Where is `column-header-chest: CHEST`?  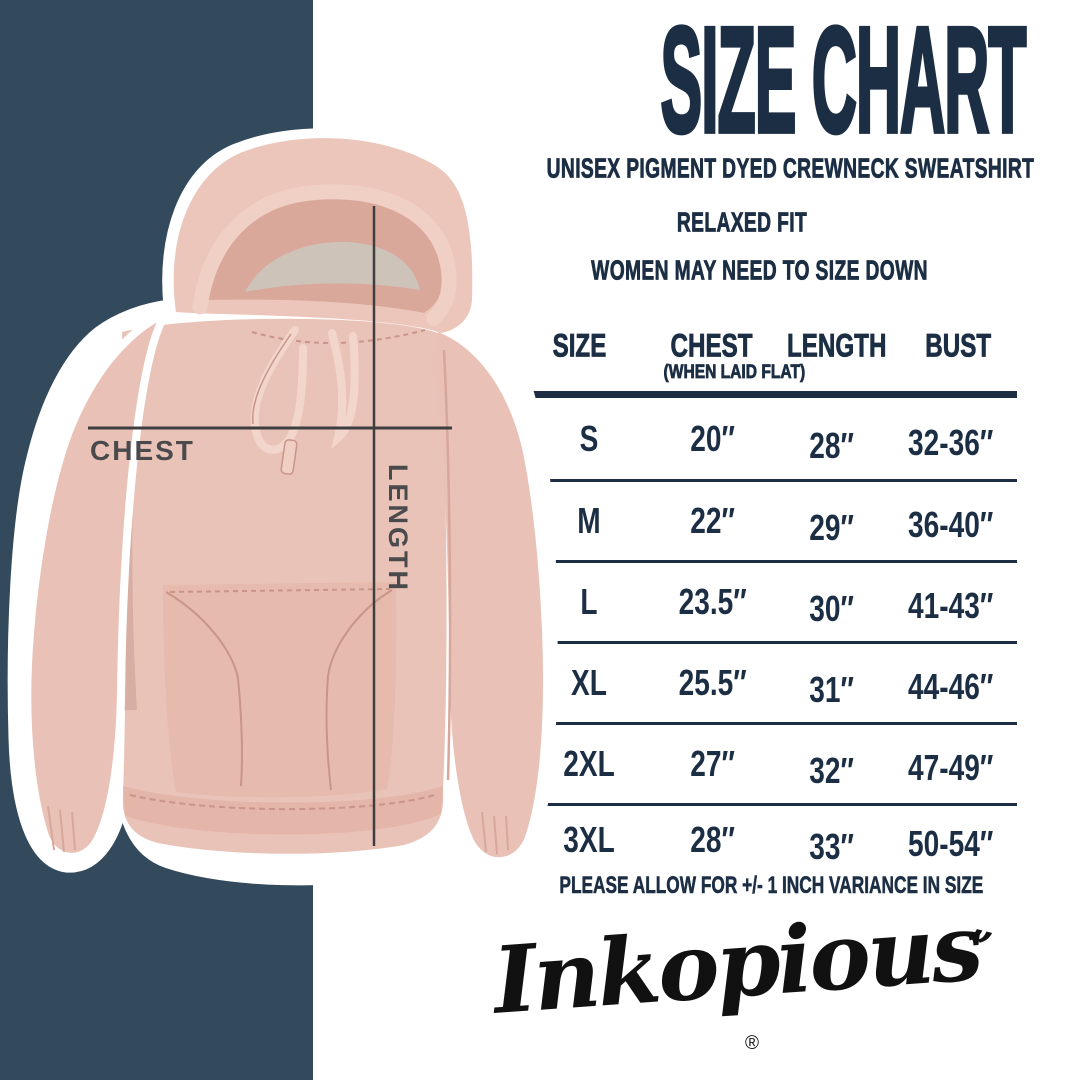 column-header-chest: CHEST is located at coordinates (711, 345).